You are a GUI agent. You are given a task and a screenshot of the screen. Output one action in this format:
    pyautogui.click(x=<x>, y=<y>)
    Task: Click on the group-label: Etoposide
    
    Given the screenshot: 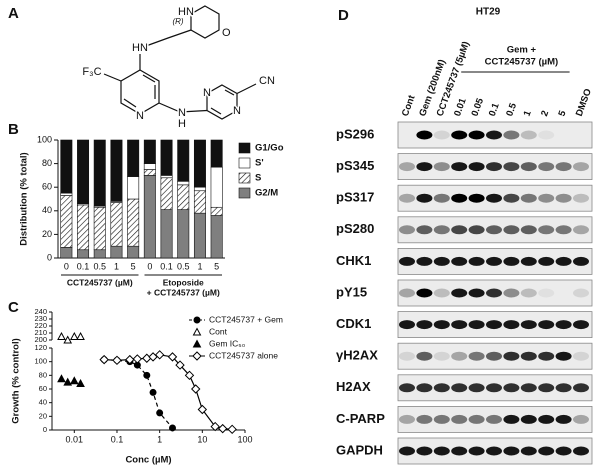 What is the action you would take?
    pyautogui.click(x=183, y=282)
    